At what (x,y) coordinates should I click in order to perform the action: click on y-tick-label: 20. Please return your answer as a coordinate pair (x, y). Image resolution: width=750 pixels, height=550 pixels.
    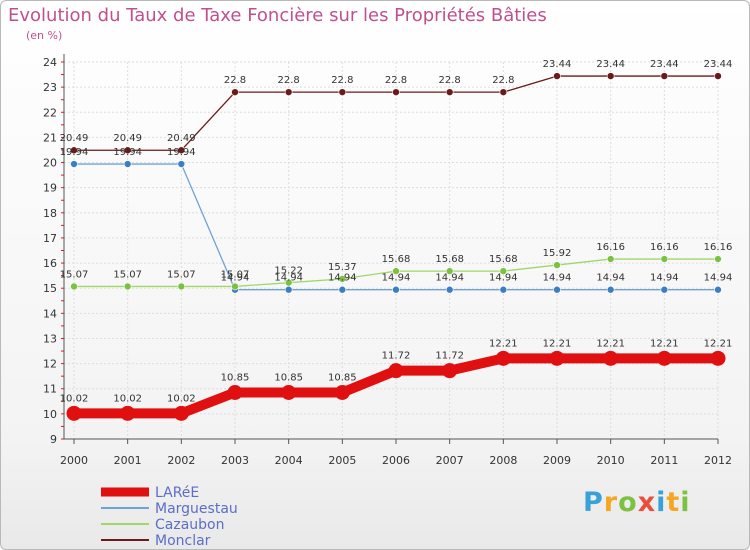
    Looking at the image, I should click on (50, 163).